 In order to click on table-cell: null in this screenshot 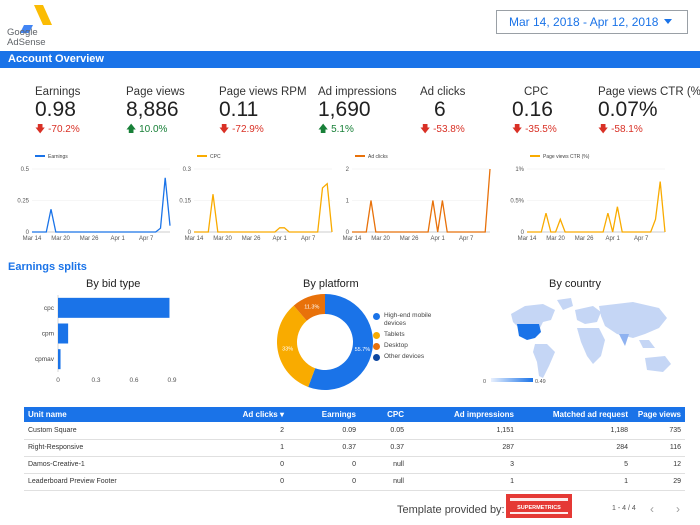, I will do `click(384, 465)`.